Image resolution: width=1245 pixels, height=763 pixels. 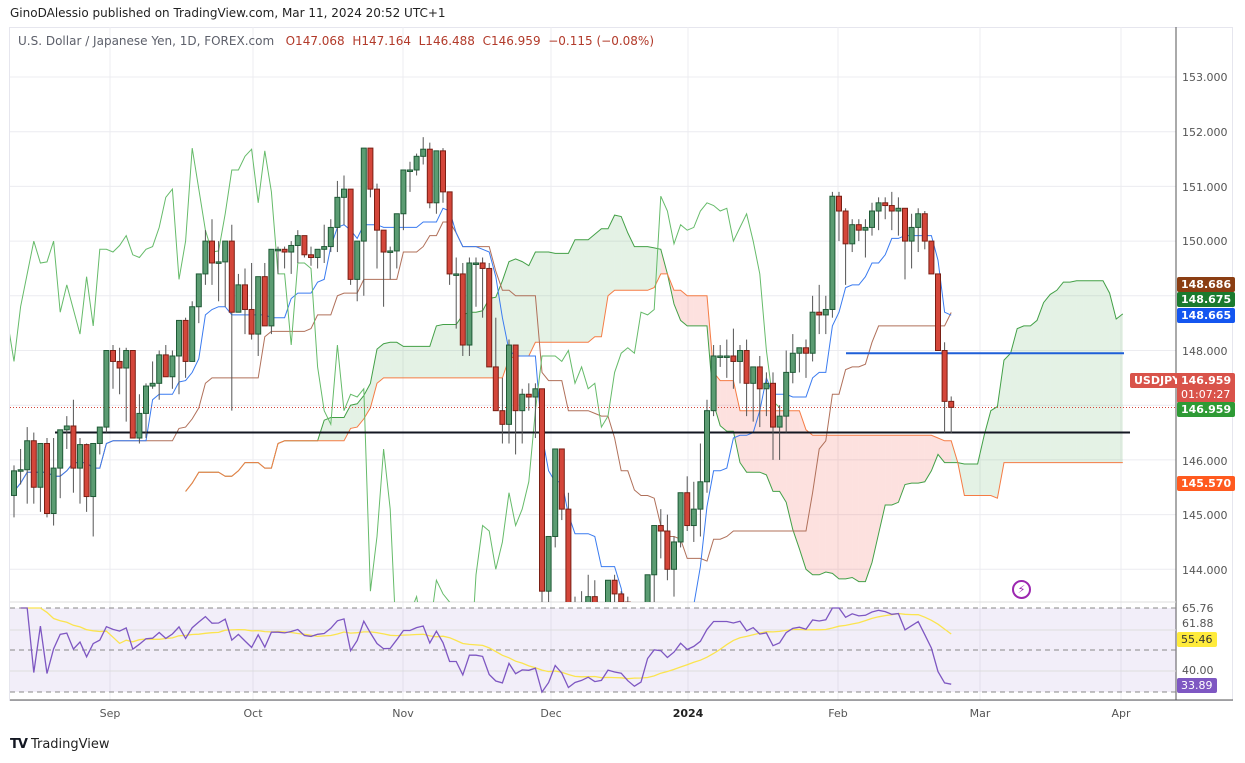 I want to click on price-tick: 145.000, so click(x=1205, y=515).